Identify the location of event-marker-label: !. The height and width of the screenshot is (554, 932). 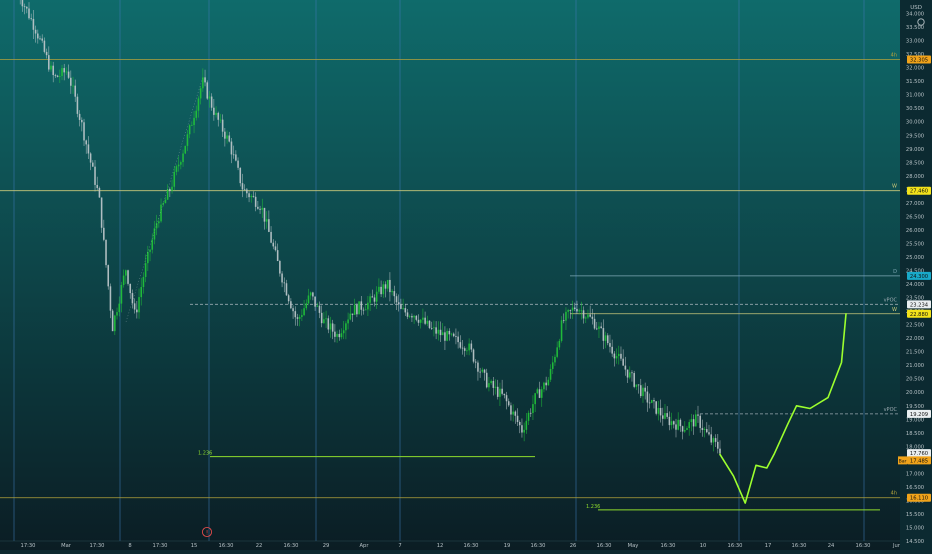
(207, 533).